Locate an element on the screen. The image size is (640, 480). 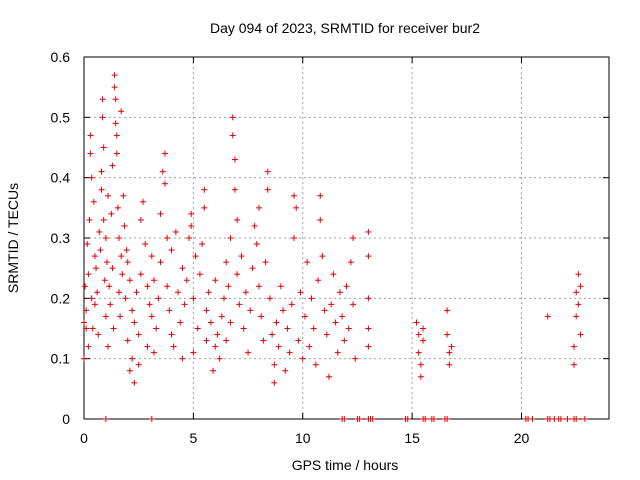
x-tick-label: 10 is located at coordinates (303, 438).